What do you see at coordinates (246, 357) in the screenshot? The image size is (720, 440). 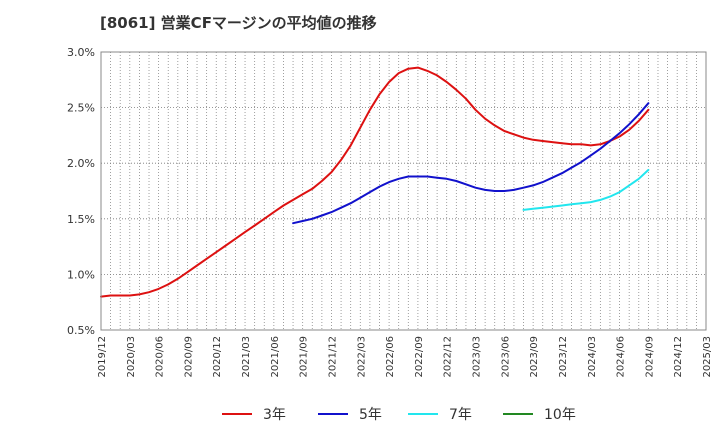 I see `x-tick-label: 2021/03` at bounding box center [246, 357].